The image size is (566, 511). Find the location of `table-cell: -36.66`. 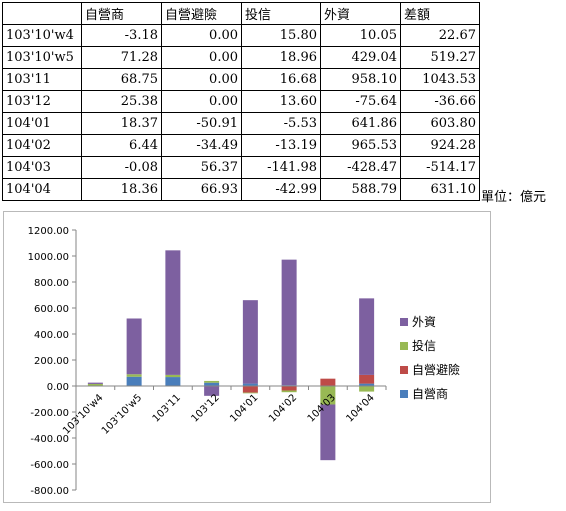

table-cell: -36.66 is located at coordinates (440, 101).